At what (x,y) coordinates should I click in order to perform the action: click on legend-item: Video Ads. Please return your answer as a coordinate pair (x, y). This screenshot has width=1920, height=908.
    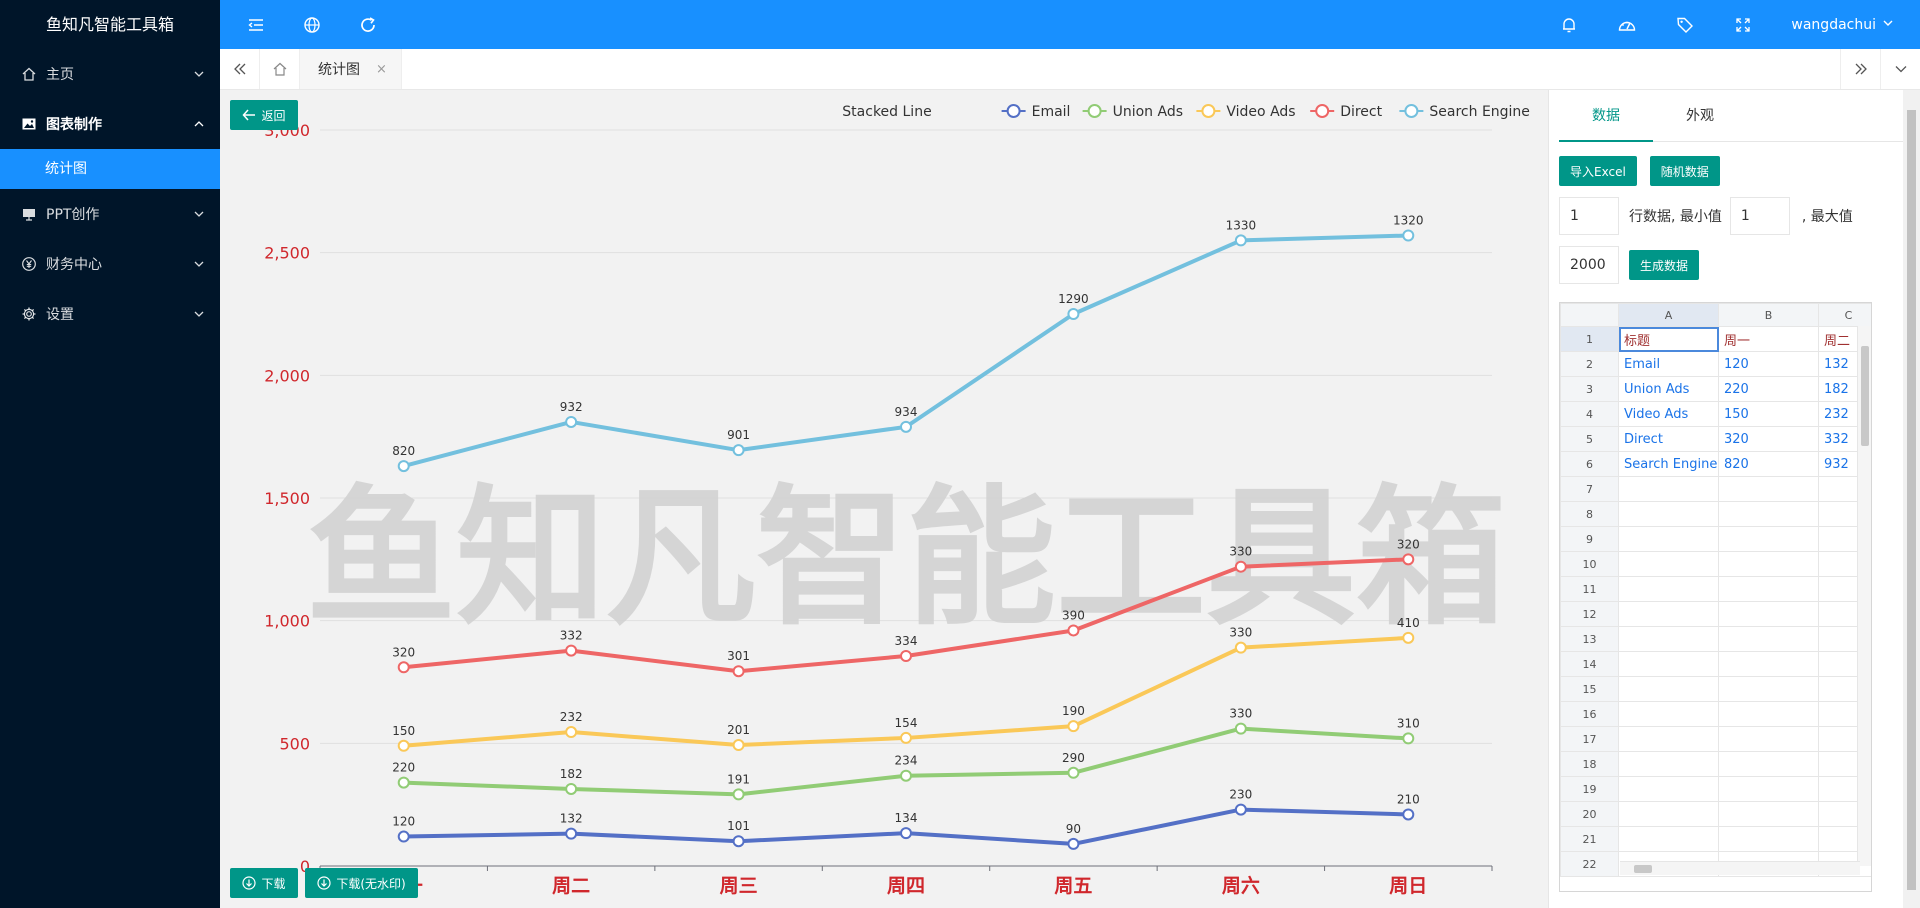
    Looking at the image, I should click on (1246, 112).